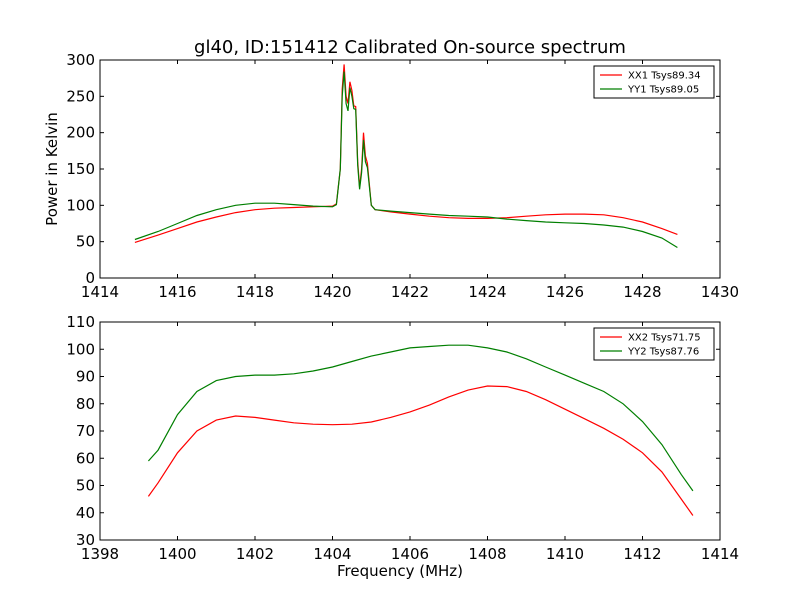  Describe the element at coordinates (487, 292) in the screenshot. I see `x-tick-label: 1424` at that location.